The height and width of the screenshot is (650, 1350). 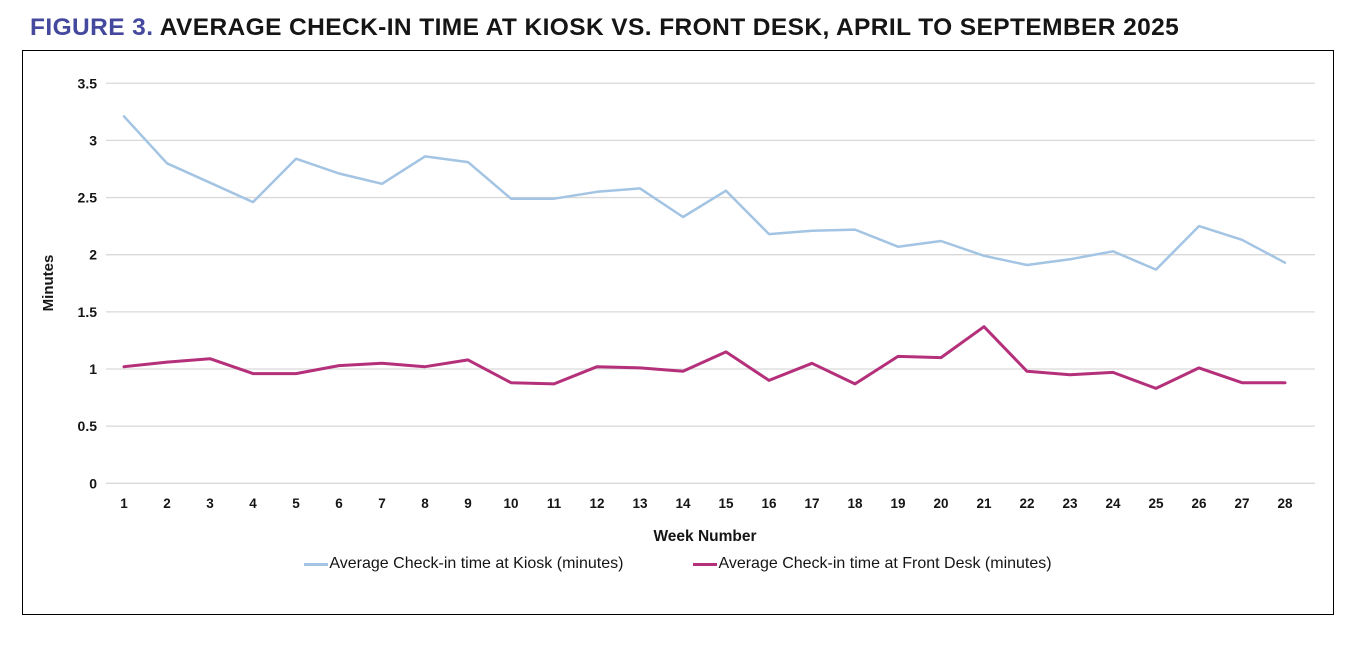 I want to click on y-tick-label: 3.5, so click(x=88, y=83).